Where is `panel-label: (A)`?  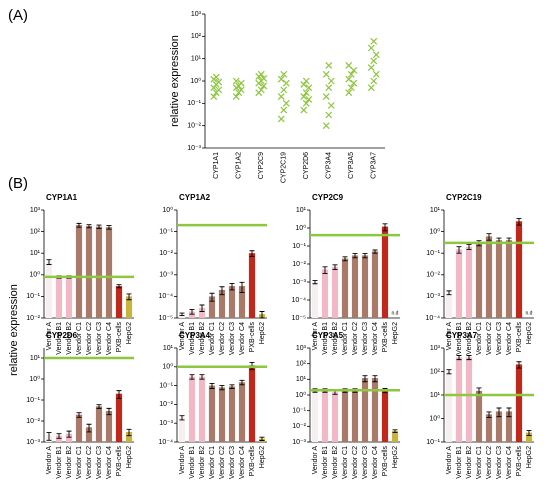
panel-label: (A) is located at coordinates (18, 15).